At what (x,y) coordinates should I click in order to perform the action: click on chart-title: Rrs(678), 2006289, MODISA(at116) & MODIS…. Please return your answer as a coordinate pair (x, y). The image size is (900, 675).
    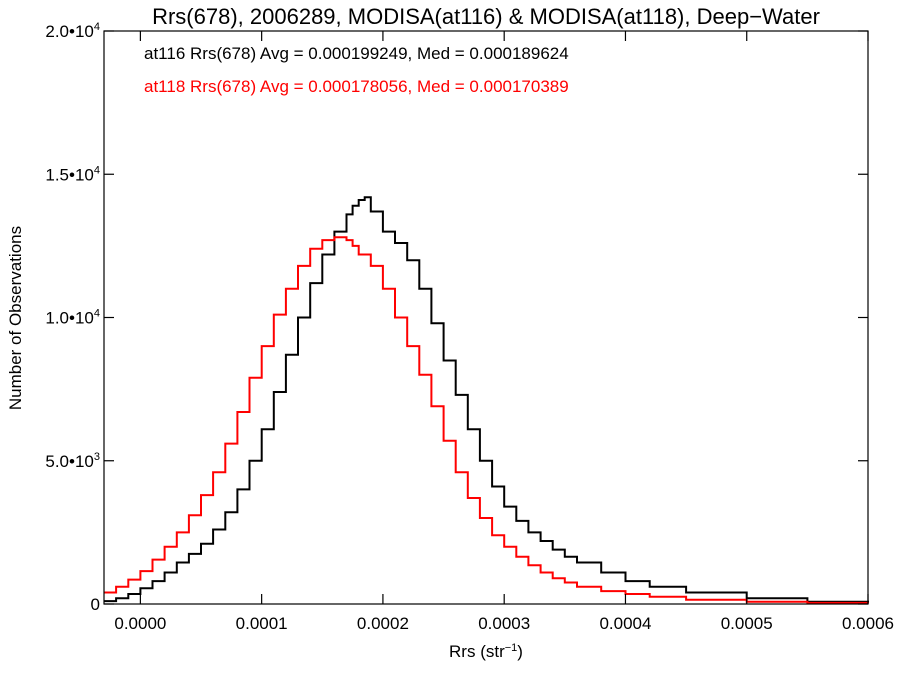
    Looking at the image, I should click on (486, 16).